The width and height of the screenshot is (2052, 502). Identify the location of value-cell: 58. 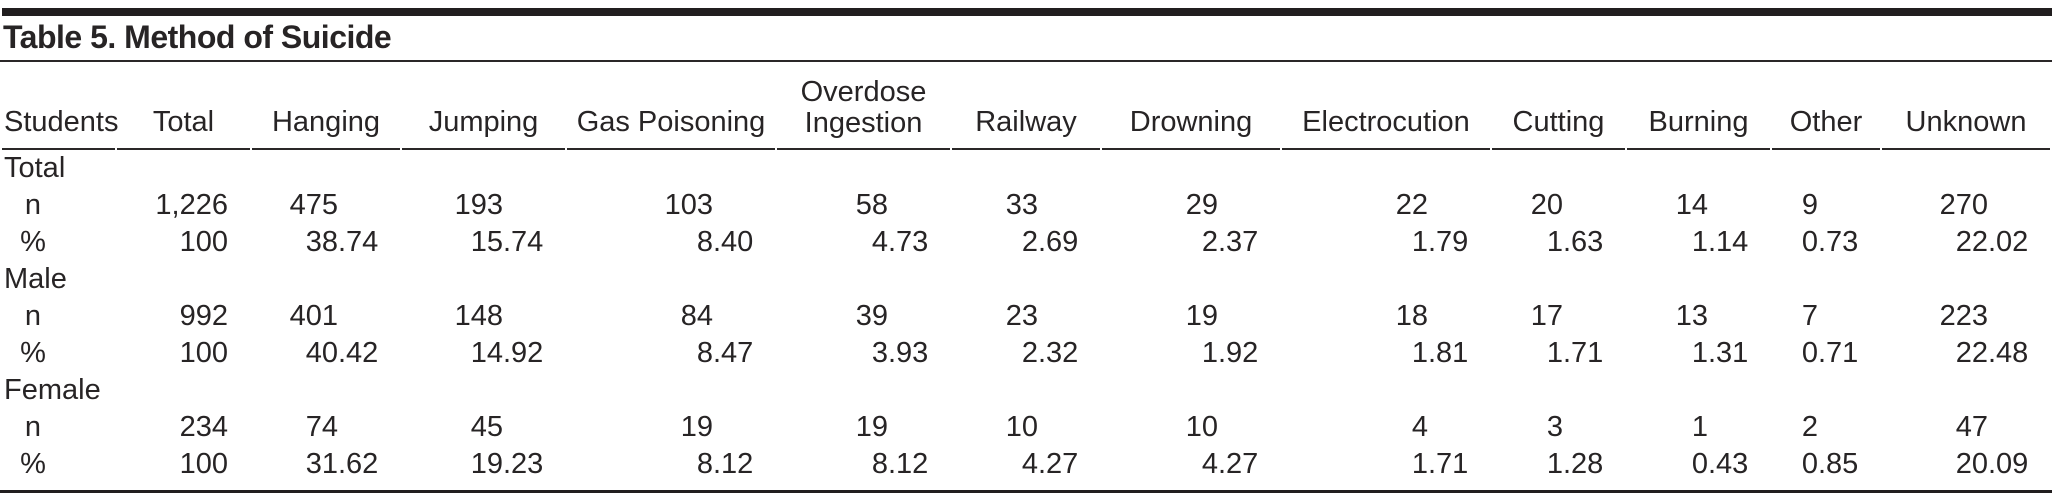
(871, 205).